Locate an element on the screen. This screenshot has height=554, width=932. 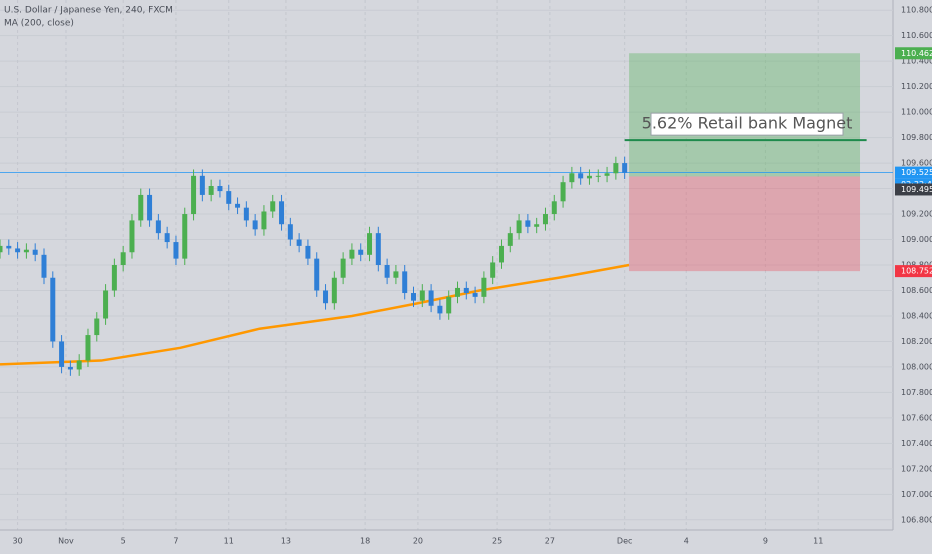
y-tick-label: 109.600 is located at coordinates (916, 163).